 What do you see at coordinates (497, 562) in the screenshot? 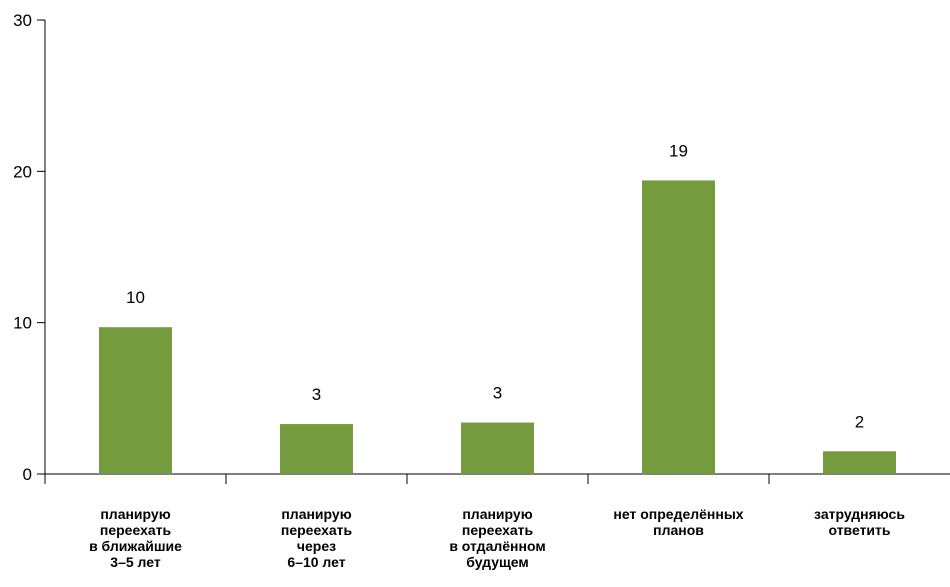
I see `x-tick-label-line: будущем` at bounding box center [497, 562].